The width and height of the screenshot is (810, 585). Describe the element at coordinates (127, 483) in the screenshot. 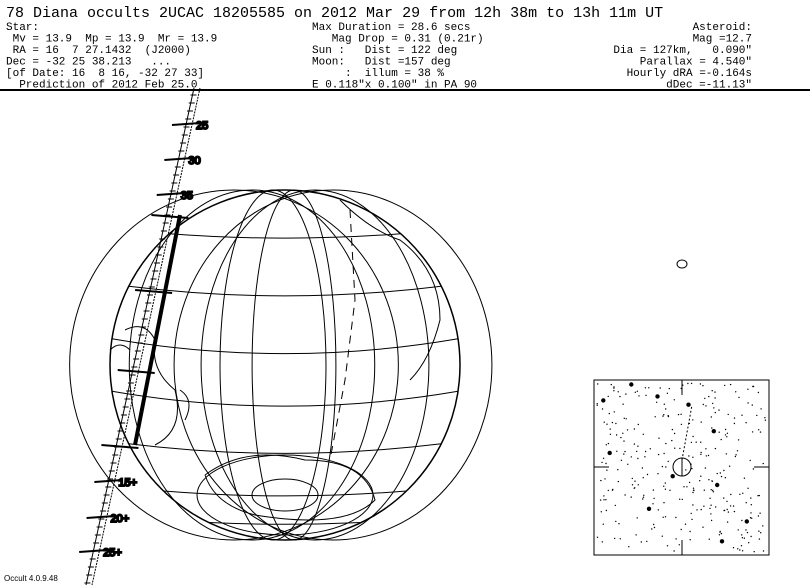

I see `path-label: 15+` at that location.